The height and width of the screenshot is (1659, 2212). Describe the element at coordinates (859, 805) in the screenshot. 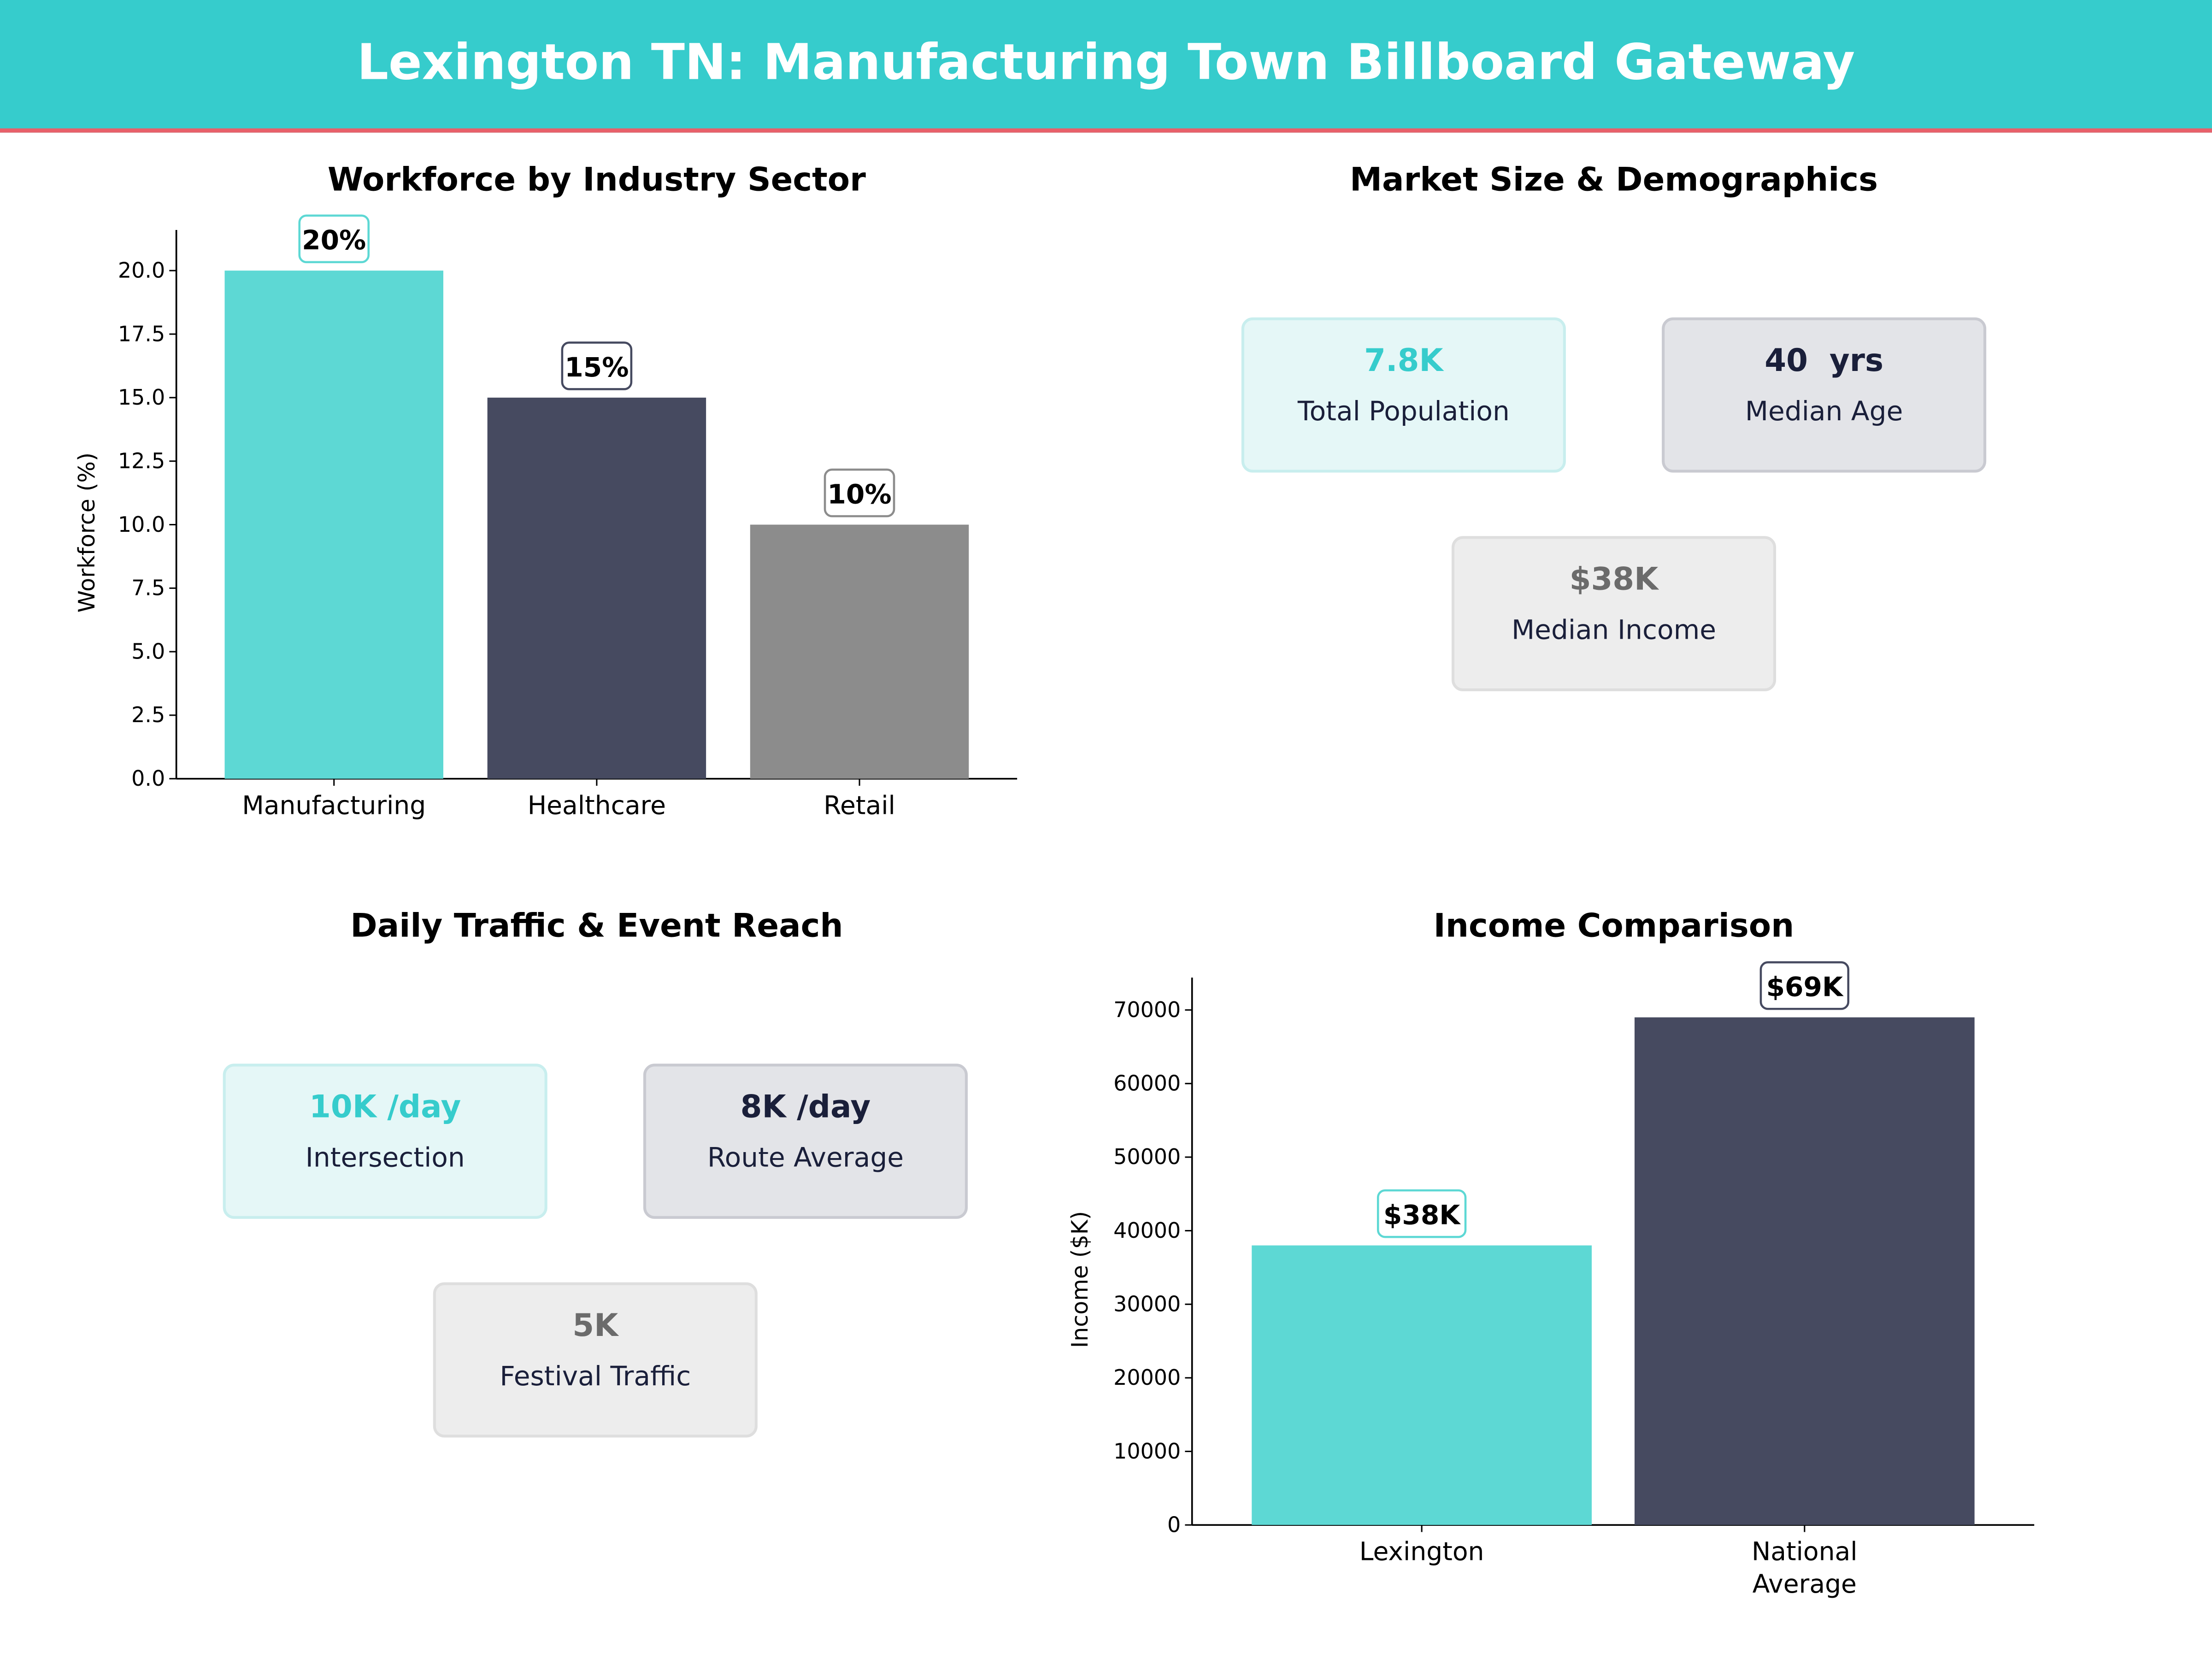

I see `x-tick-label: Retail` at that location.